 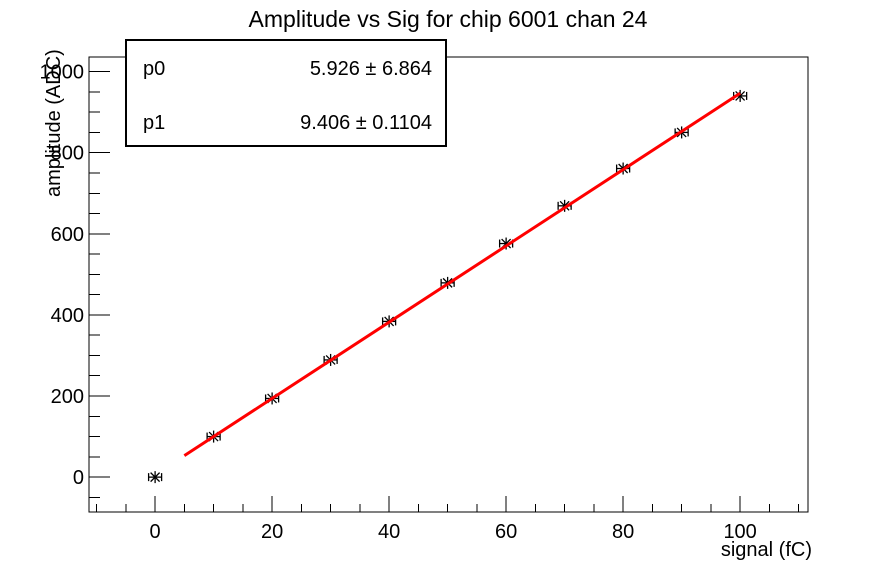 I want to click on x-tick-label: 20, so click(x=272, y=532).